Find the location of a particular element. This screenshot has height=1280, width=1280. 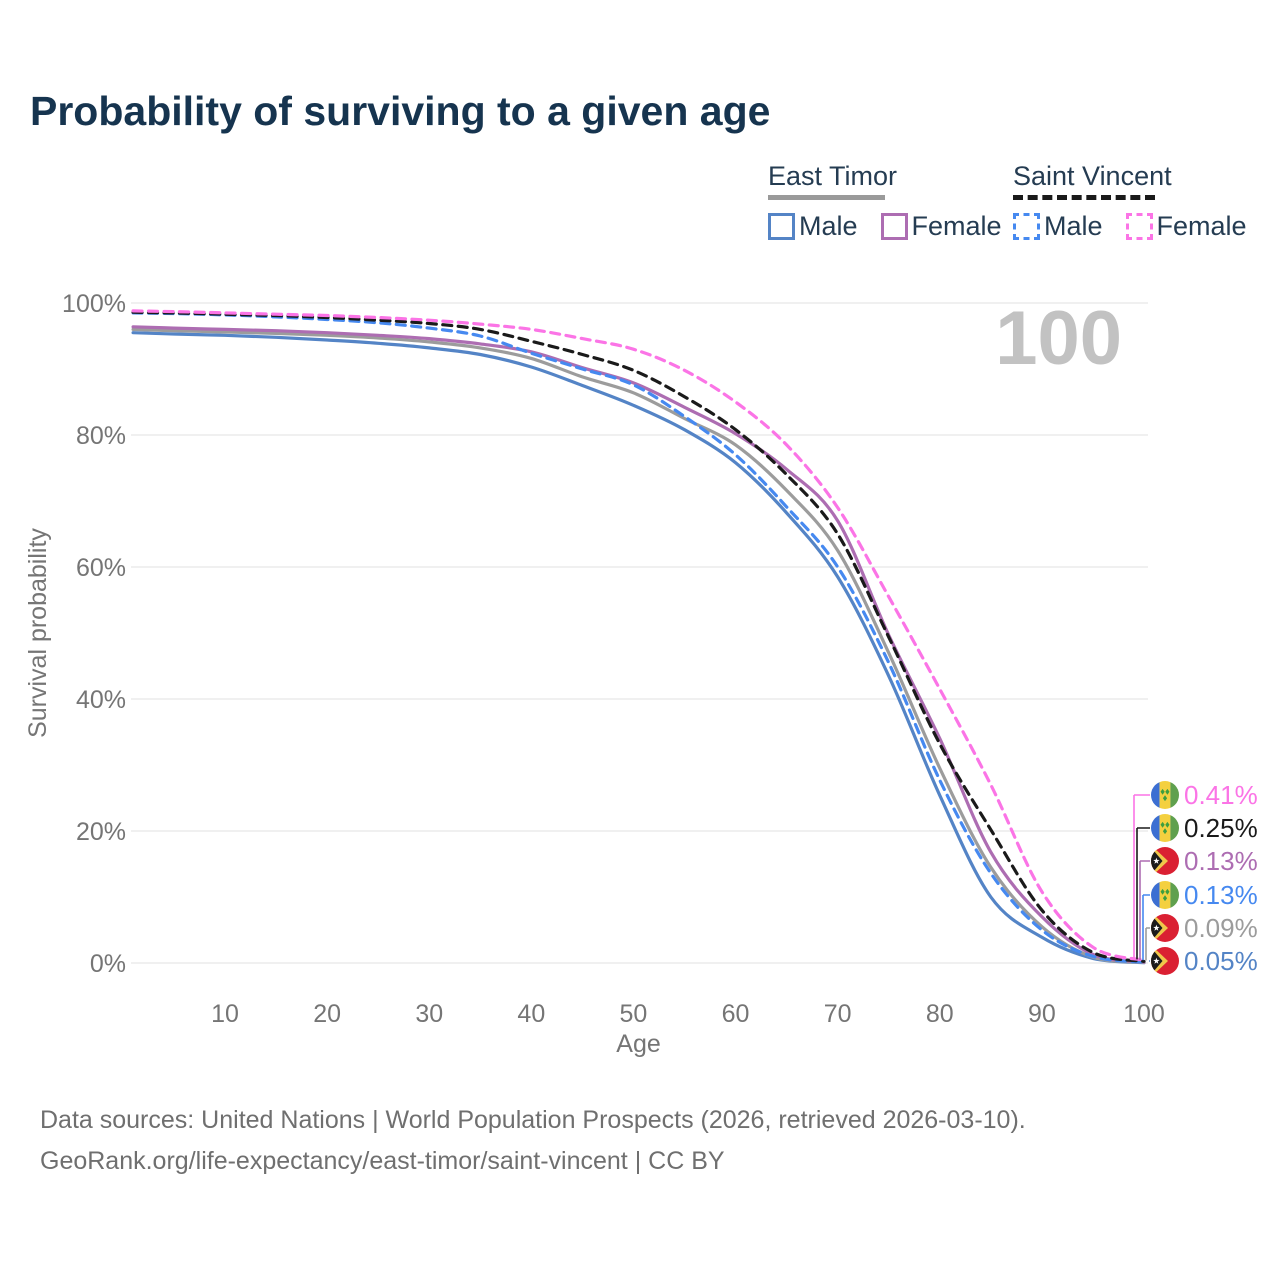

end-label-east-timor-female: 0.13% is located at coordinates (1204, 860).